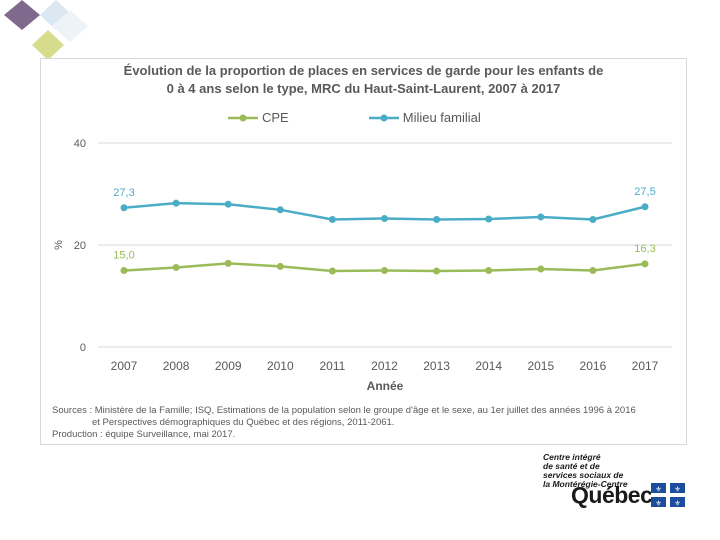 The width and height of the screenshot is (720, 540). What do you see at coordinates (83, 348) in the screenshot?
I see `y-tick-label: 0` at bounding box center [83, 348].